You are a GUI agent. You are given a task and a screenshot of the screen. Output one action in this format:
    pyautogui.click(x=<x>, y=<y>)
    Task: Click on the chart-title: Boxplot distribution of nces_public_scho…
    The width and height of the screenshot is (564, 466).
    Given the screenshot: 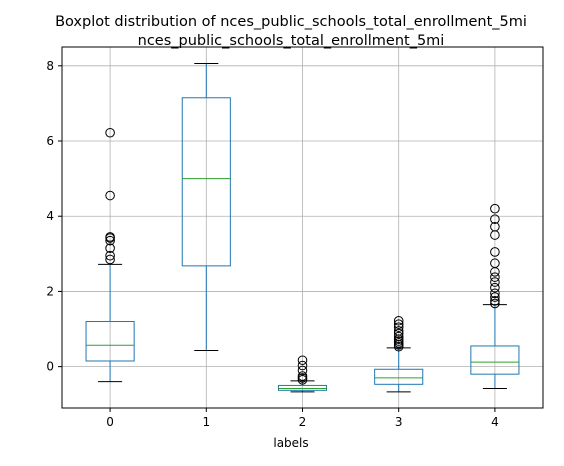 What is the action you would take?
    pyautogui.click(x=291, y=22)
    